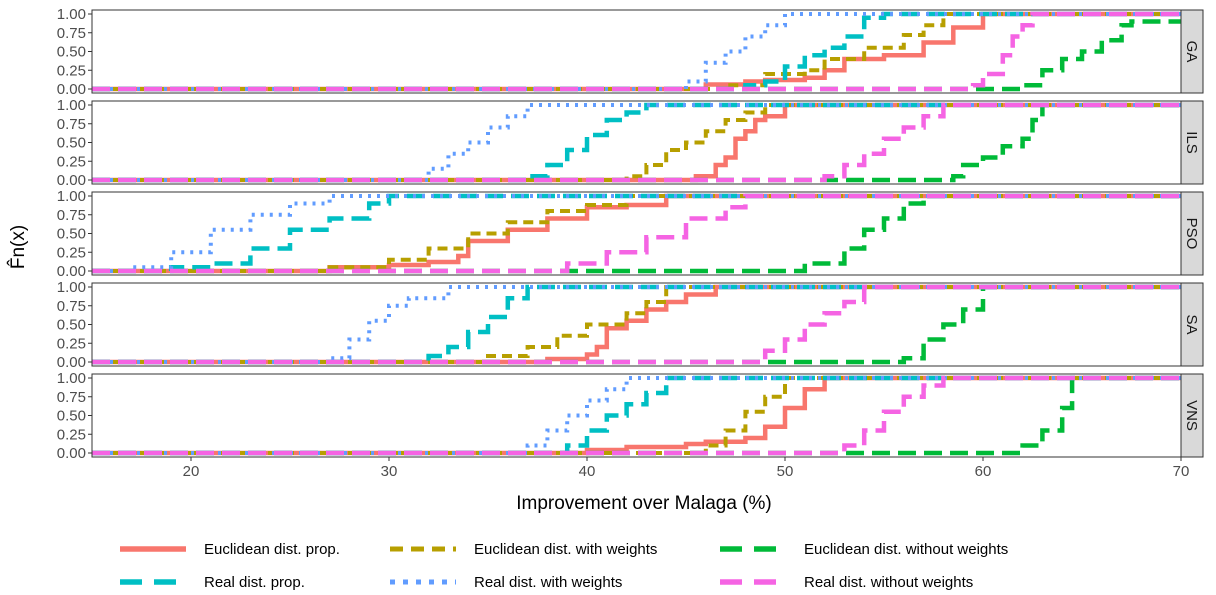  Describe the element at coordinates (785, 471) in the screenshot. I see `x-tick-label: 50` at that location.